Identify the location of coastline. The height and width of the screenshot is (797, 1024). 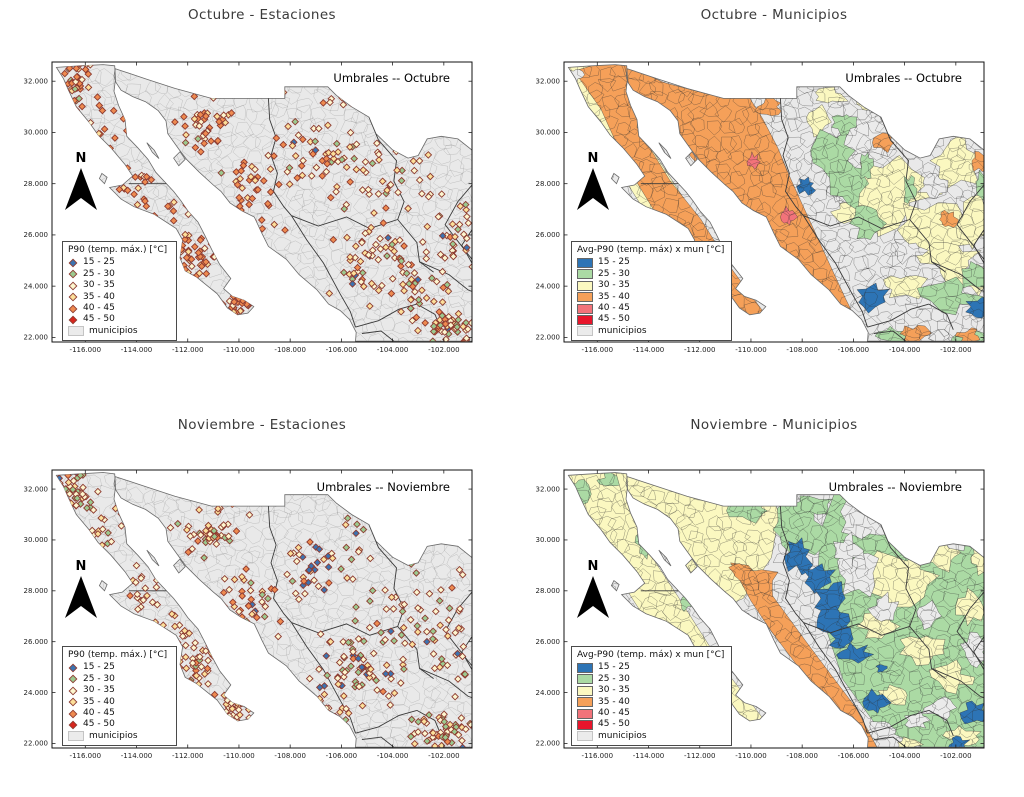
(264, 610).